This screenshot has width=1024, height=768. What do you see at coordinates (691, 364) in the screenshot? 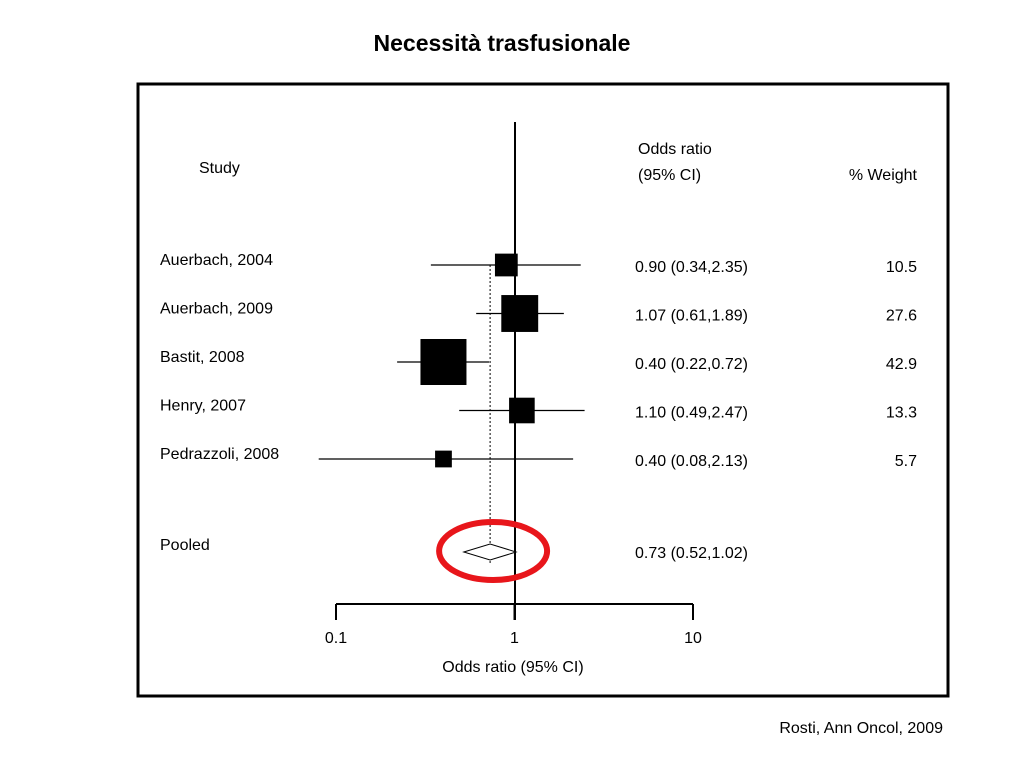
I see `study-or-label: 0.40 (0.22,0.72)` at bounding box center [691, 364].